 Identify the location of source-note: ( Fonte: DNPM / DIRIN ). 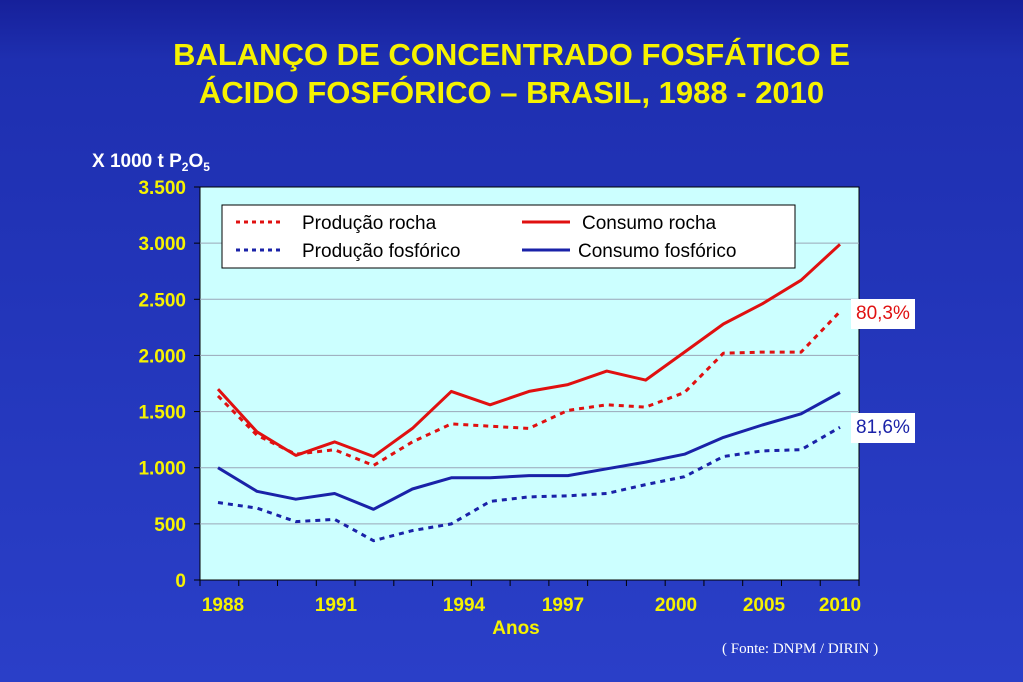
(800, 649).